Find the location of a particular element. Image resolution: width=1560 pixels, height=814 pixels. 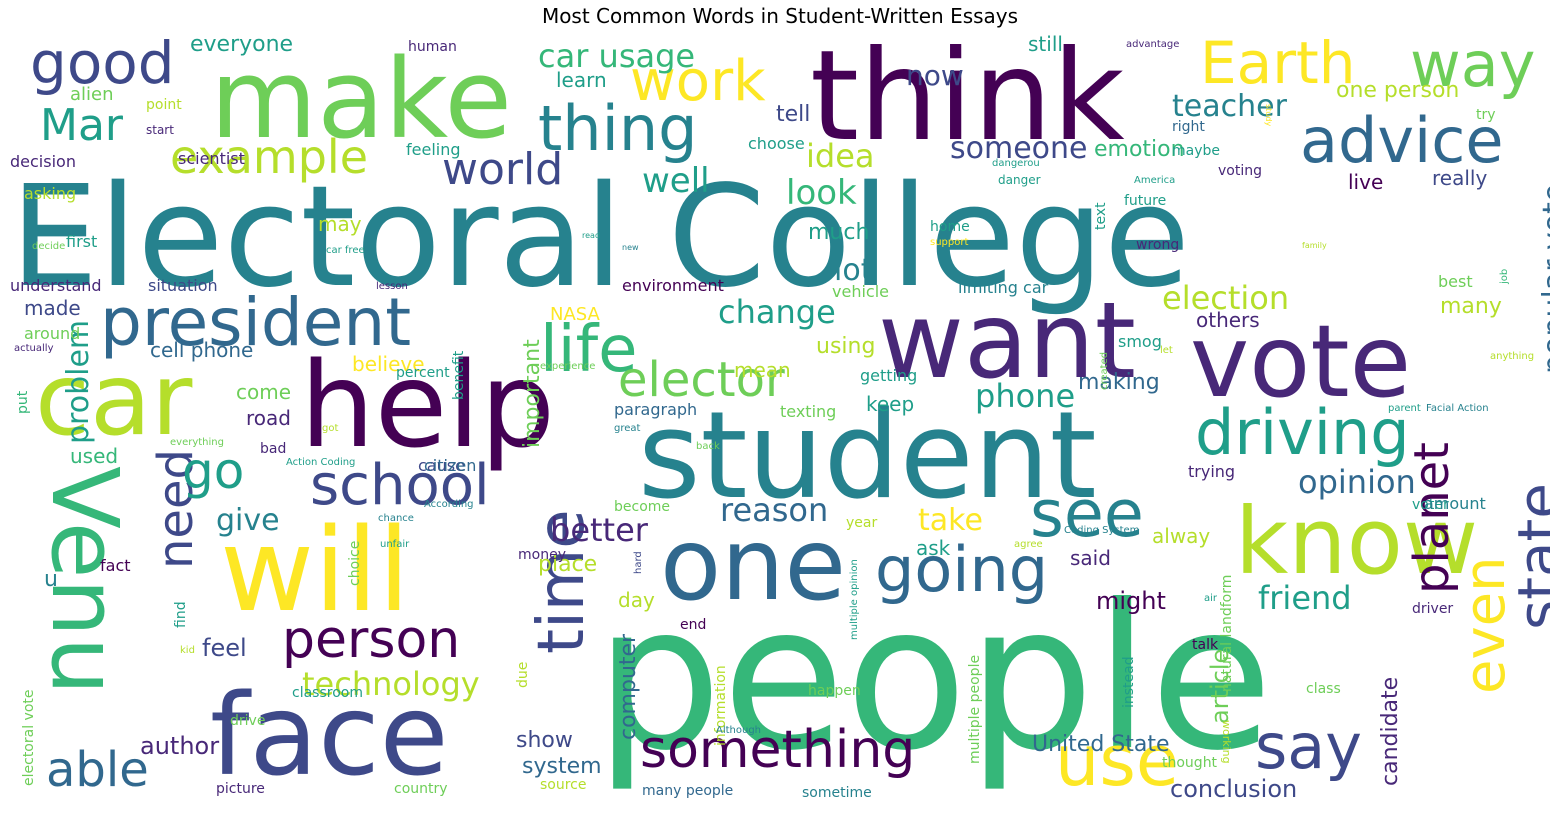

word: place is located at coordinates (568, 564).